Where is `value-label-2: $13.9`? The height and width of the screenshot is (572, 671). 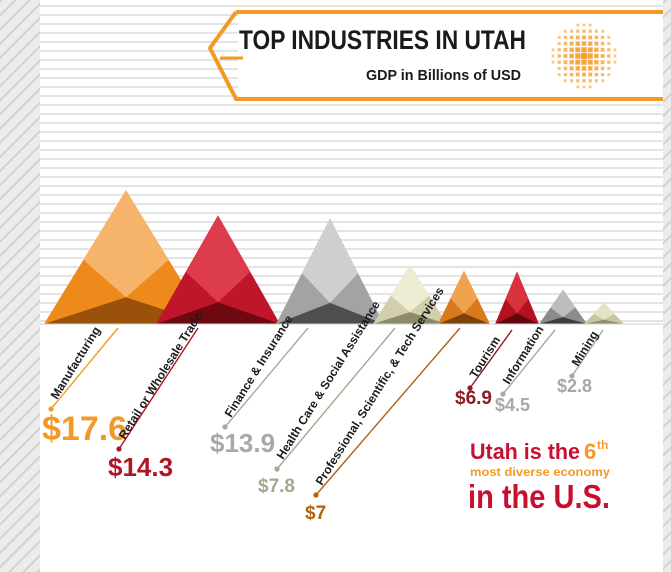
value-label-2: $13.9 is located at coordinates (242, 443).